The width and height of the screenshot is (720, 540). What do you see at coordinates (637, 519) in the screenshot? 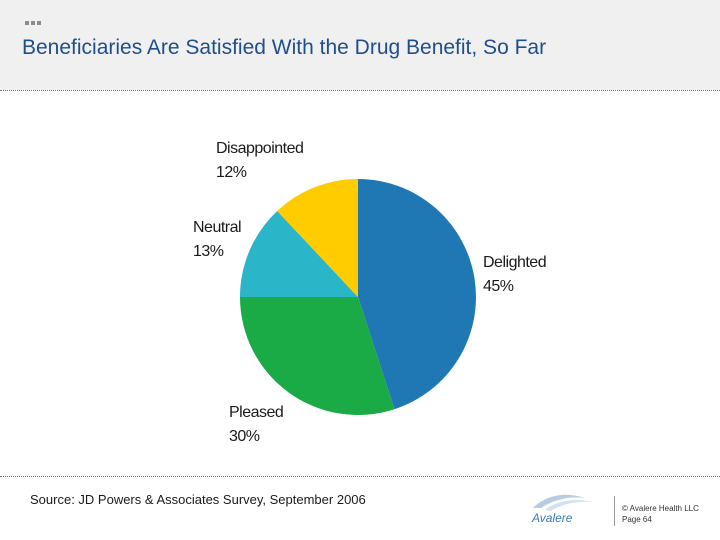
I see `page-number: Page 64` at bounding box center [637, 519].